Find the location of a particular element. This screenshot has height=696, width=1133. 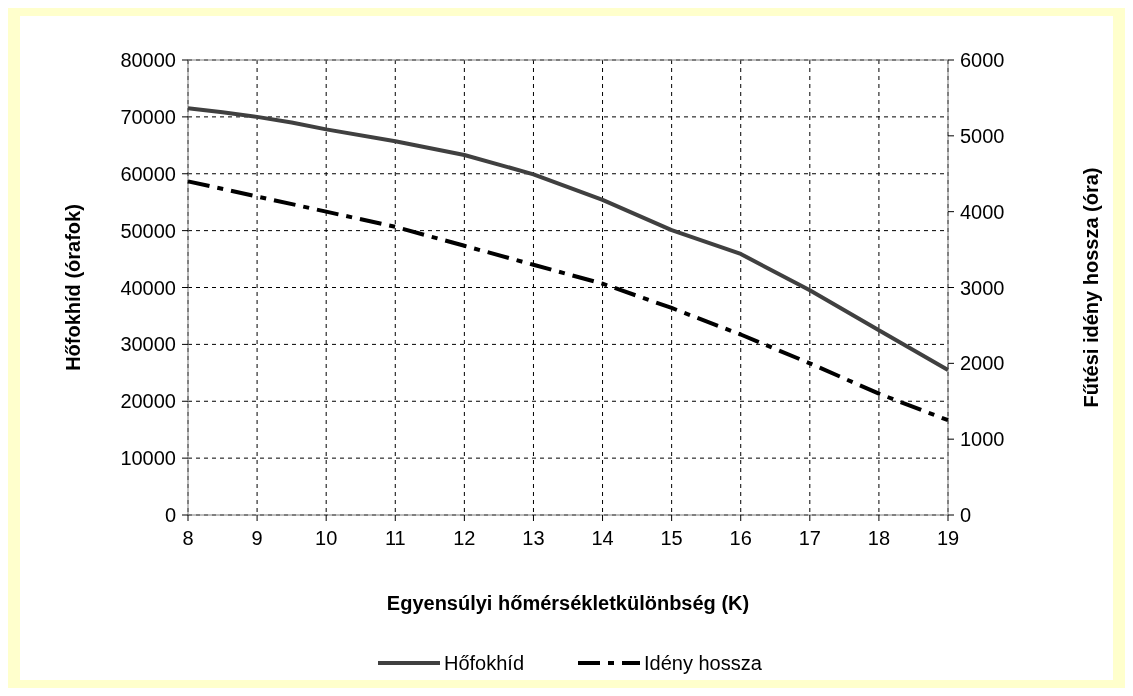

x-tick-label: 8 is located at coordinates (188, 538).